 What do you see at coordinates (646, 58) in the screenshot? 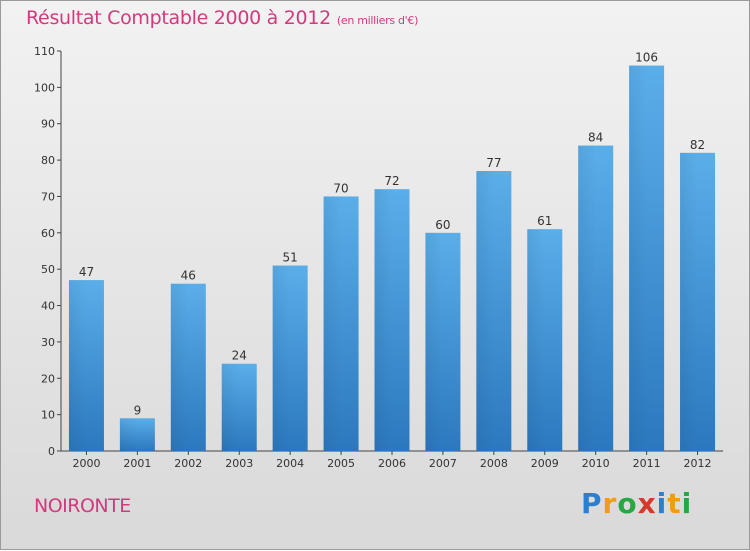
I see `data-label: 106` at bounding box center [646, 58].